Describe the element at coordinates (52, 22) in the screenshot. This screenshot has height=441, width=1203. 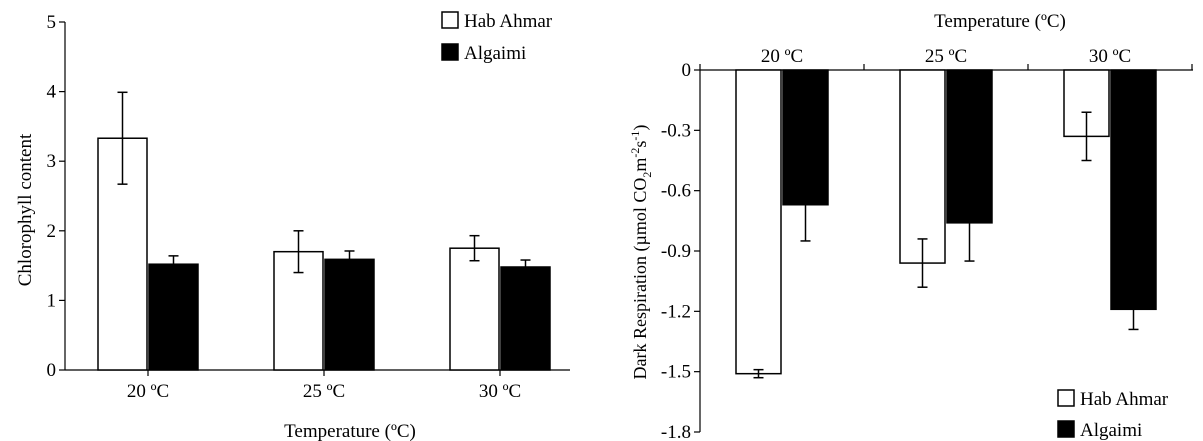
I see `y-tick-label: 5` at that location.